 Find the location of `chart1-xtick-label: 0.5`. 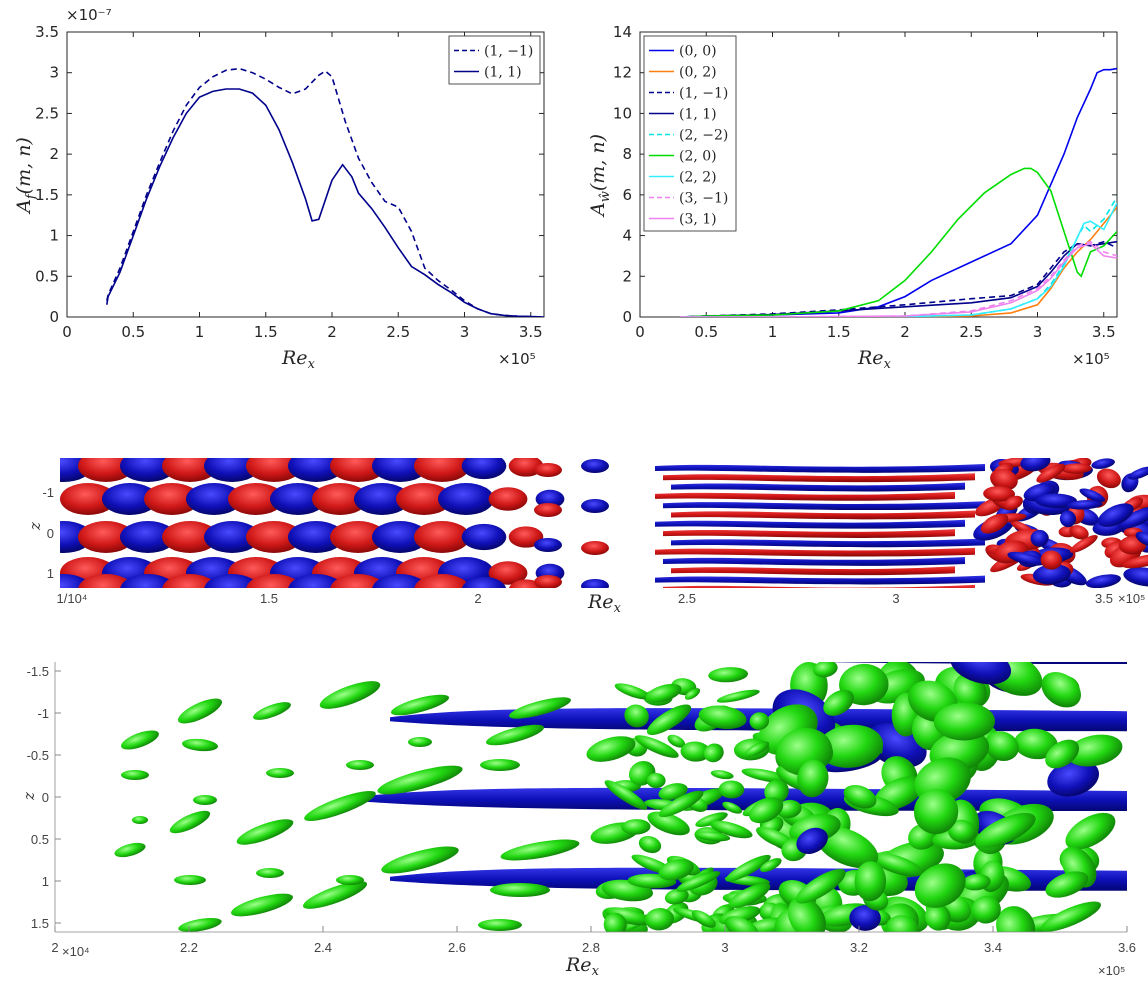

chart1-xtick-label: 0.5 is located at coordinates (133, 332).